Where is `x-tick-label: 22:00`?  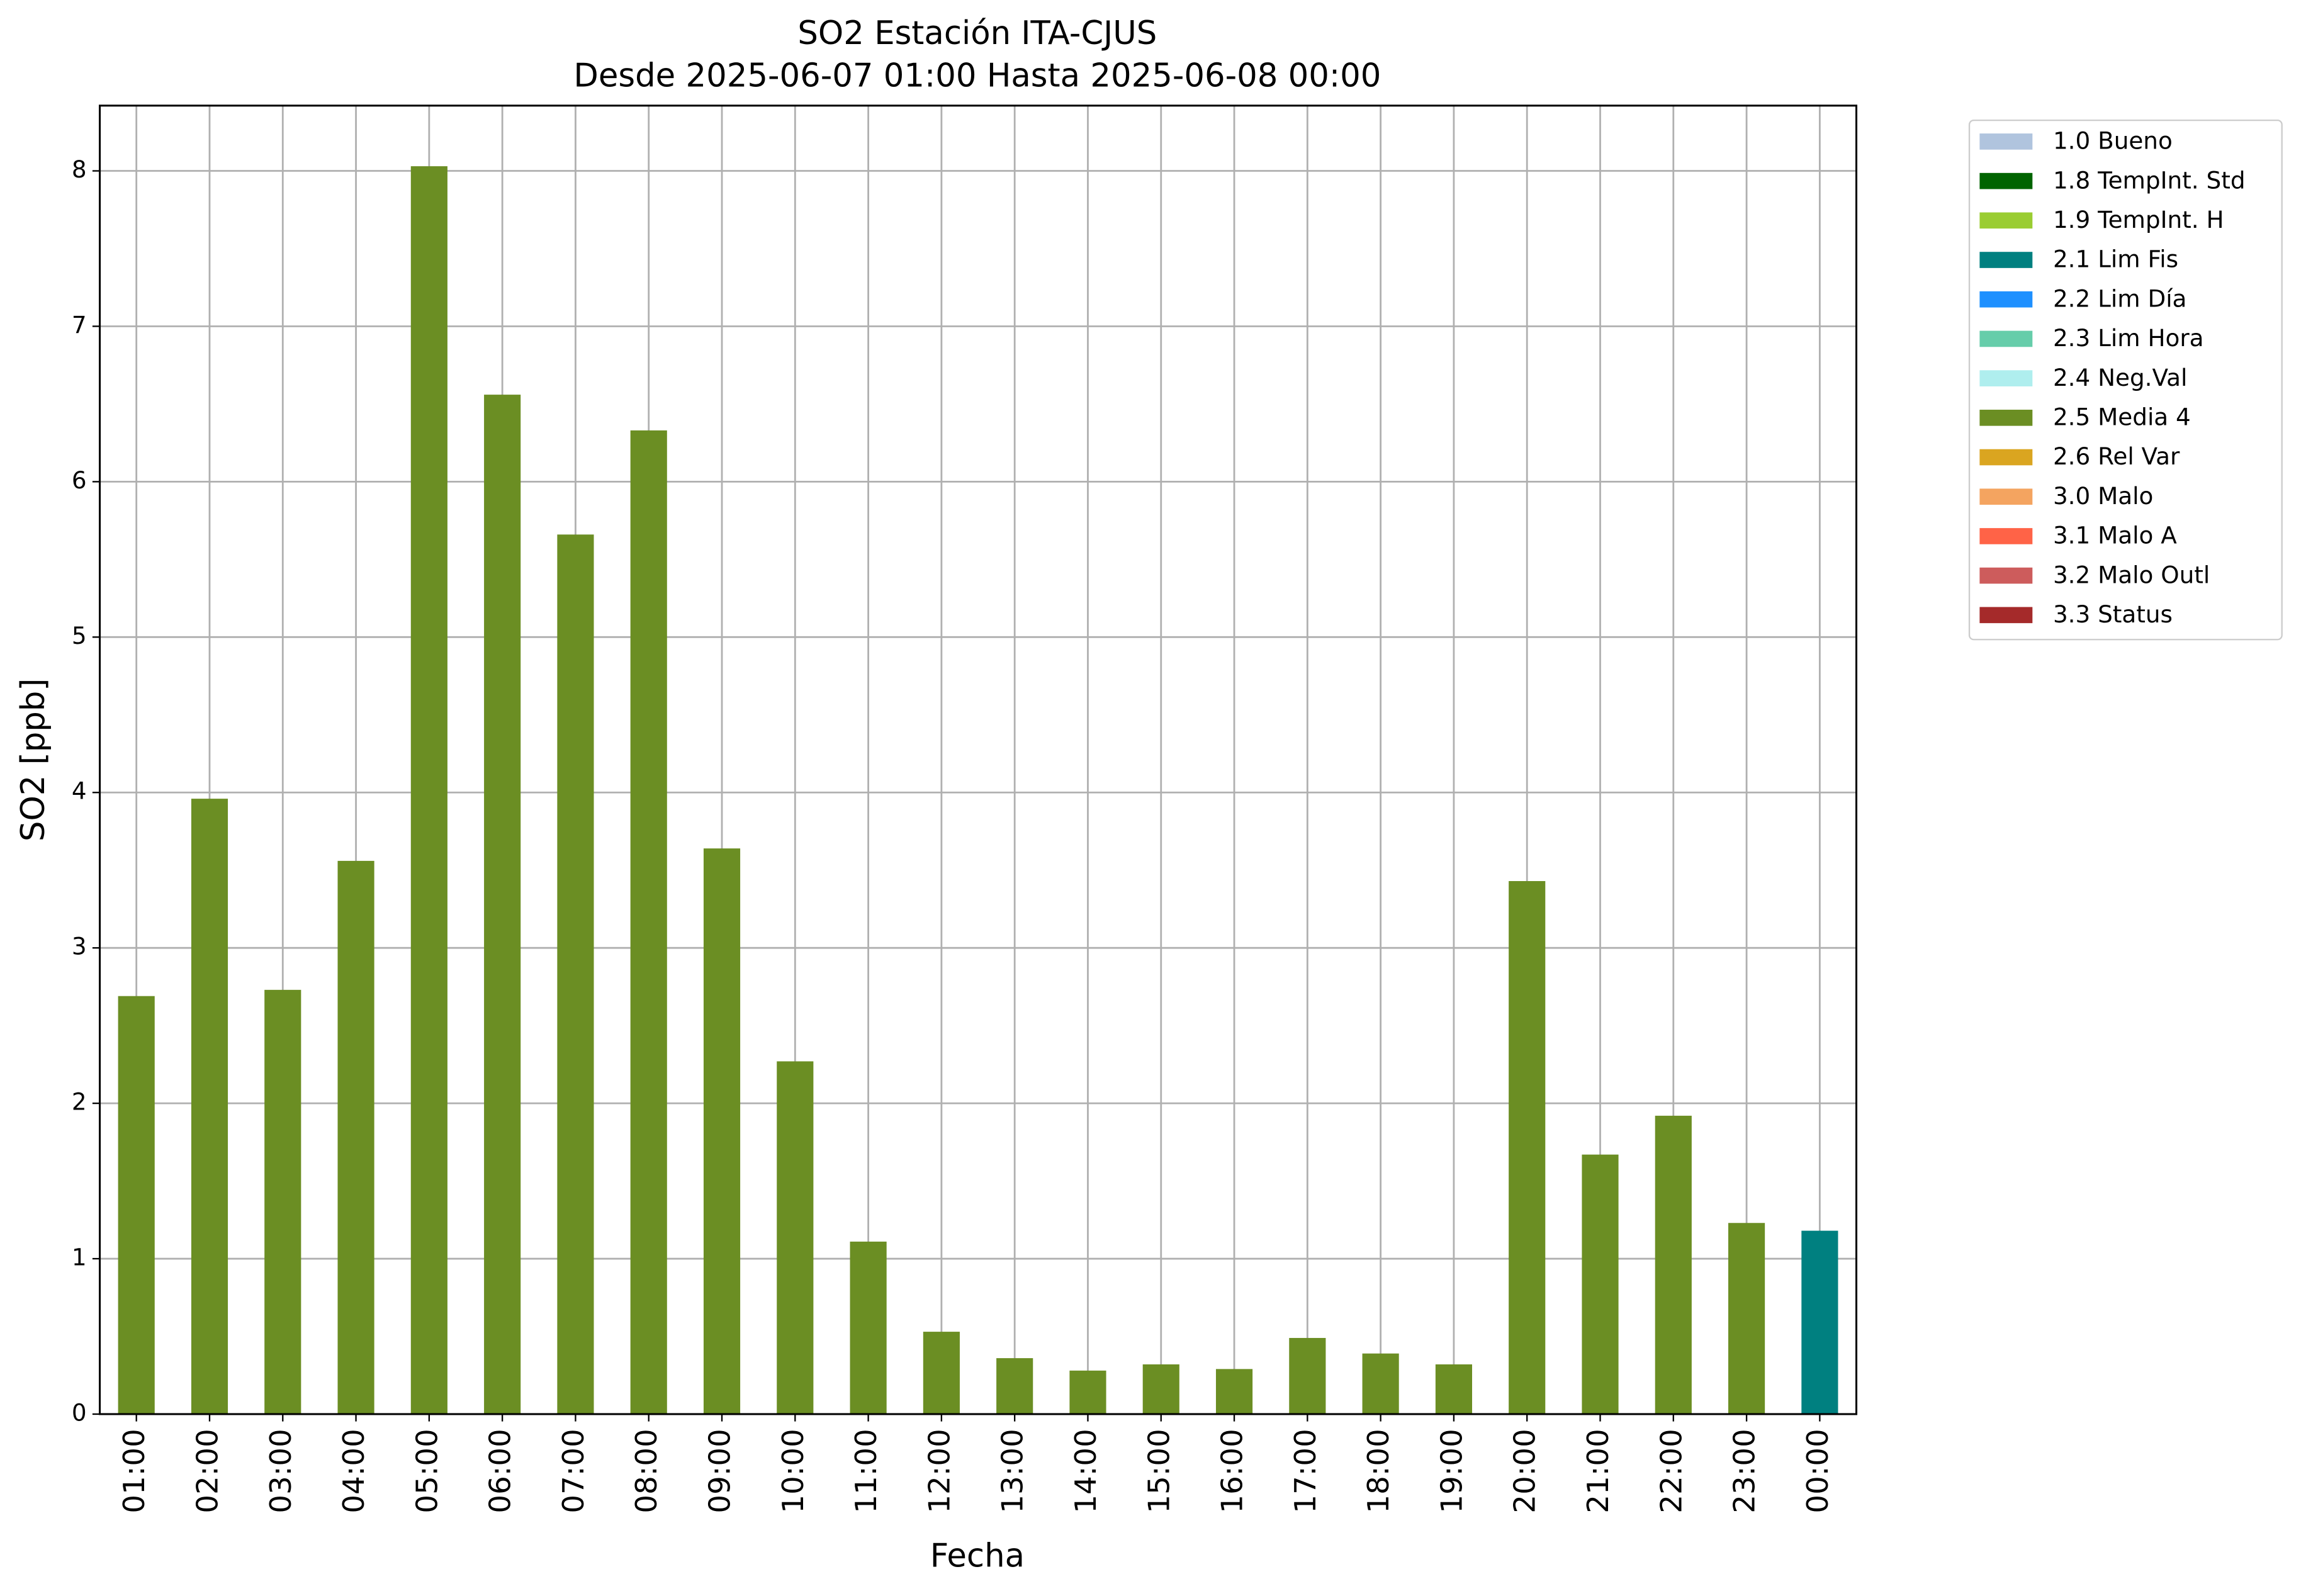 x-tick-label: 22:00 is located at coordinates (1671, 1471).